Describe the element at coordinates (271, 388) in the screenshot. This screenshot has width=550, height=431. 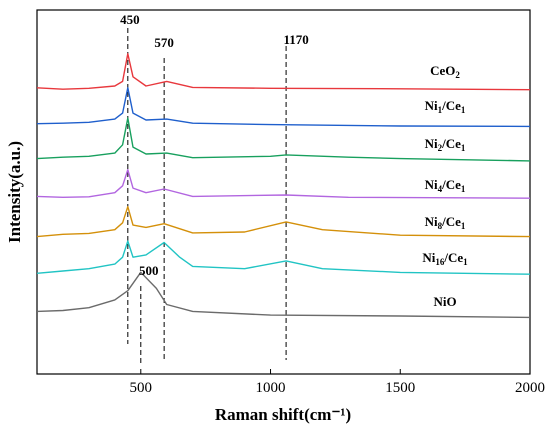
I see `x-tick-label: 1000` at that location.